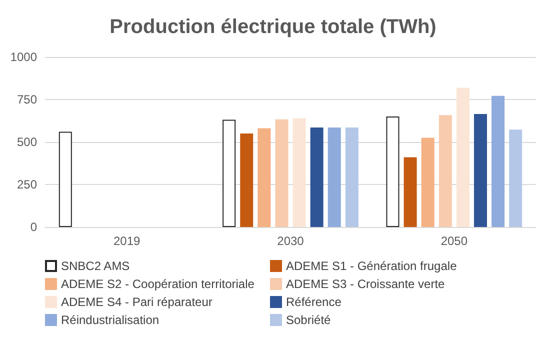 The width and height of the screenshot is (546, 345). Describe the element at coordinates (27, 142) in the screenshot. I see `y-tick-label: 500` at that location.